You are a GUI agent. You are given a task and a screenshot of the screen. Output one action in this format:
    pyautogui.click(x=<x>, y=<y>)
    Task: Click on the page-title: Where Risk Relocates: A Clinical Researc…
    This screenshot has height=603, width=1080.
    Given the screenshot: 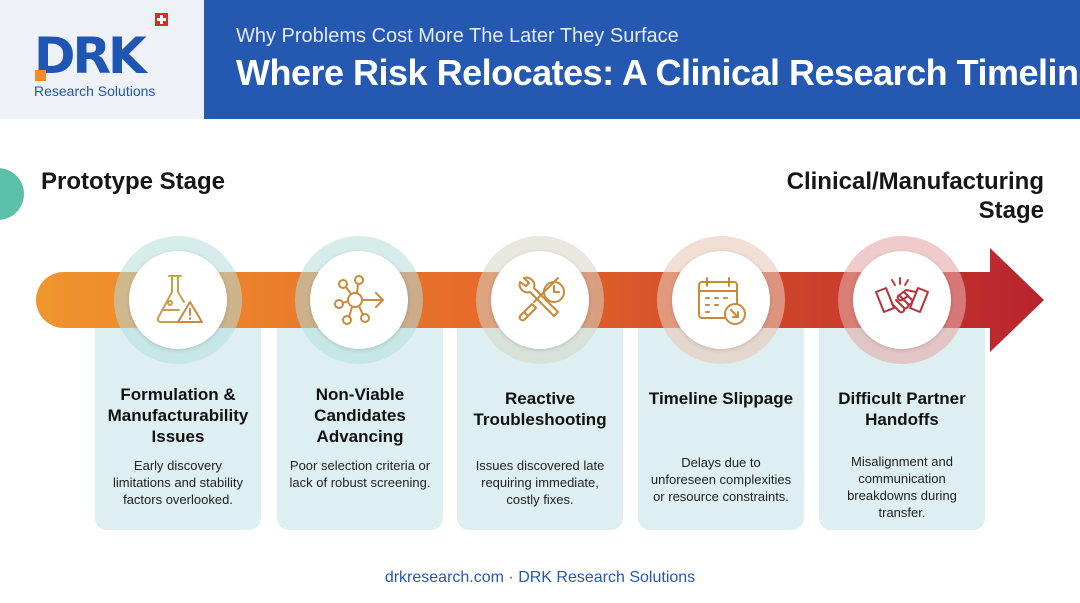 What is the action you would take?
    pyautogui.click(x=658, y=72)
    